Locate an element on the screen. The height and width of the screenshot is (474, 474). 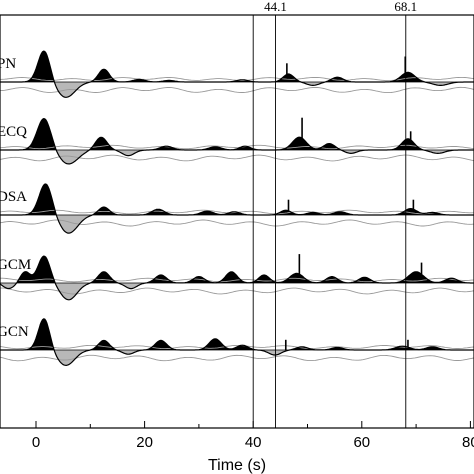
x-tick-label: 20 is located at coordinates (144, 442).